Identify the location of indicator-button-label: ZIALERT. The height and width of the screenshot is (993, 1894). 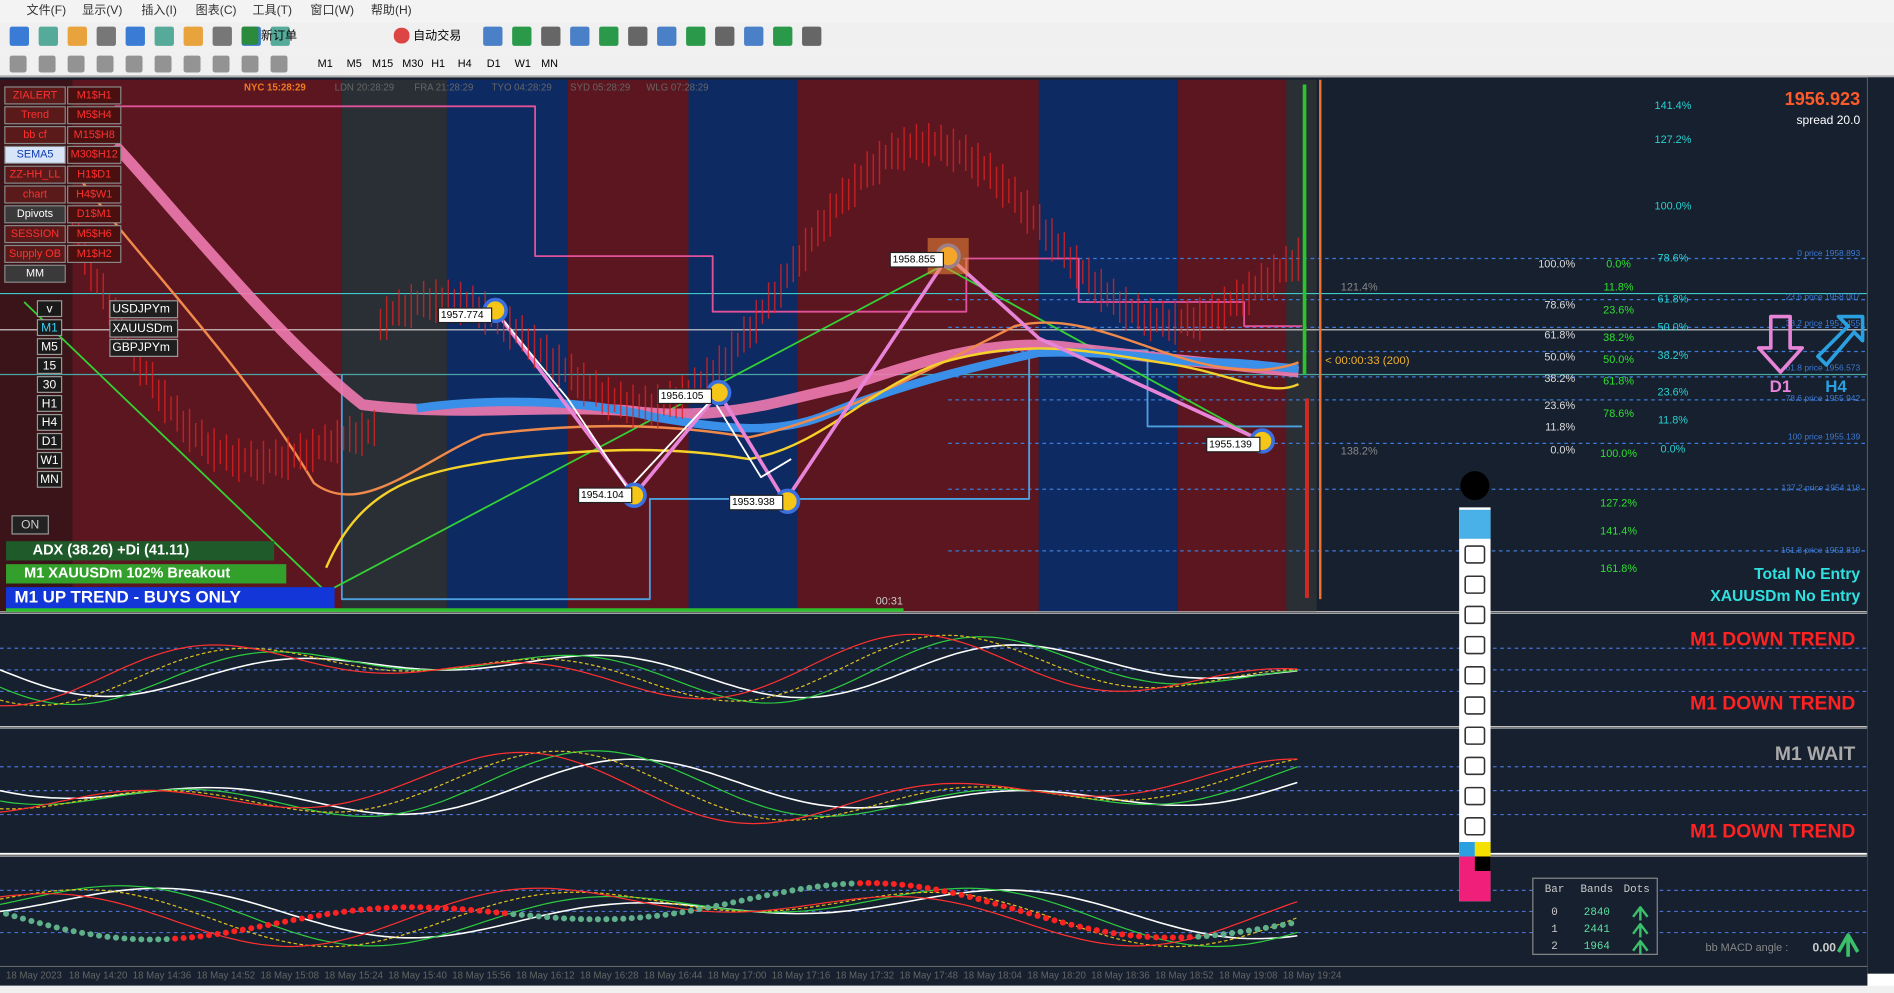
(35, 95).